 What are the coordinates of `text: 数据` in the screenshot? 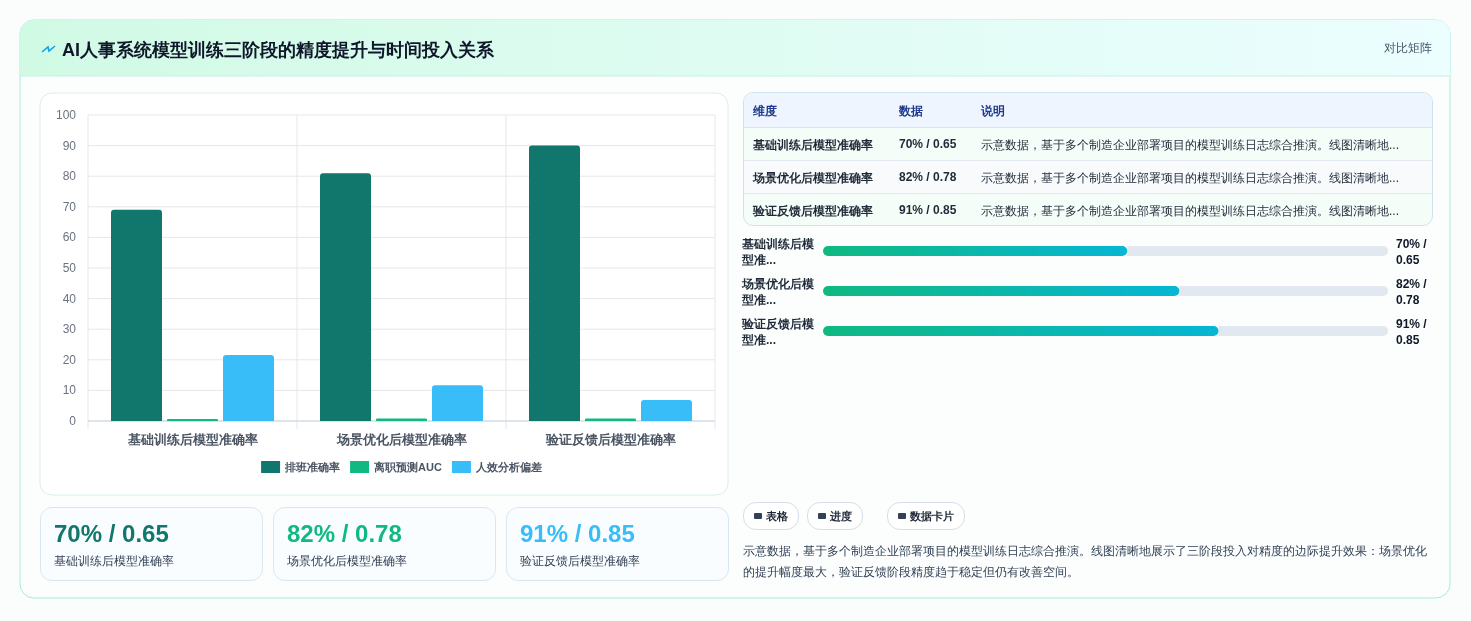 It's located at (911, 111).